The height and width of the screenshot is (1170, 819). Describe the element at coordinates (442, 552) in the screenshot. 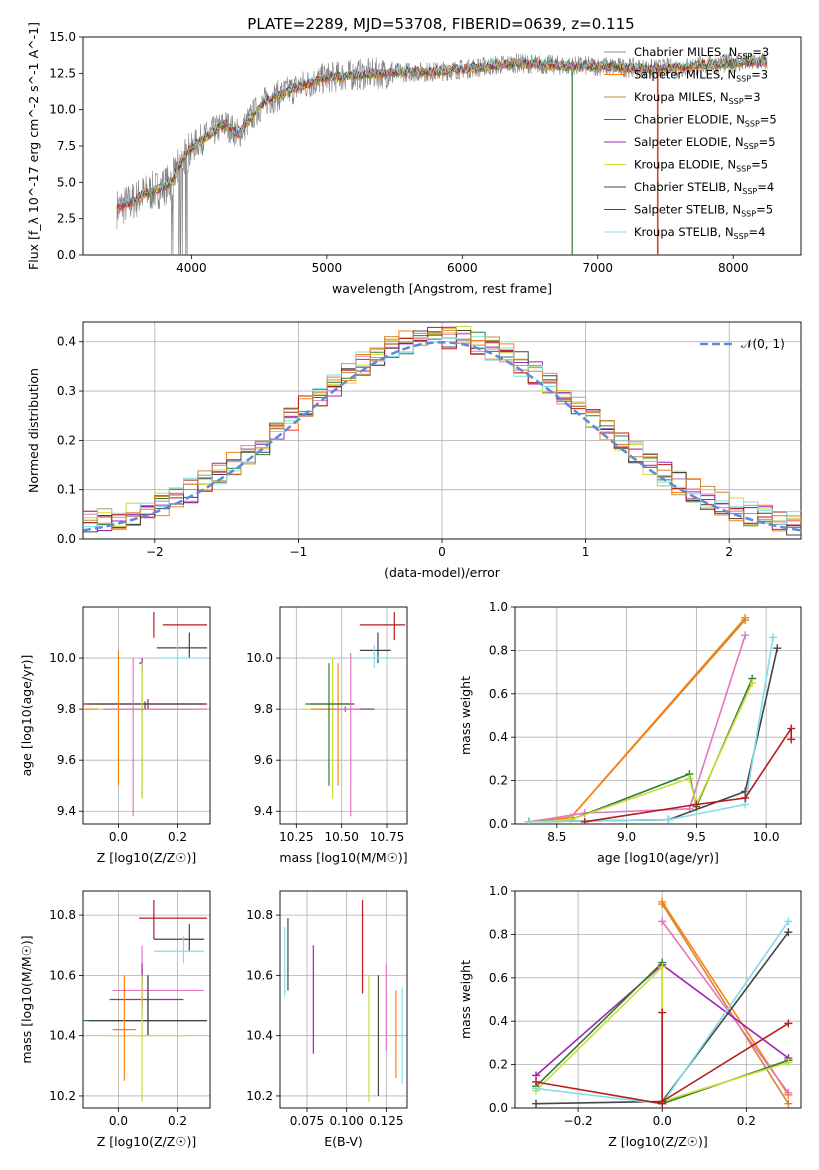

I see `x-tick-label: 0` at that location.